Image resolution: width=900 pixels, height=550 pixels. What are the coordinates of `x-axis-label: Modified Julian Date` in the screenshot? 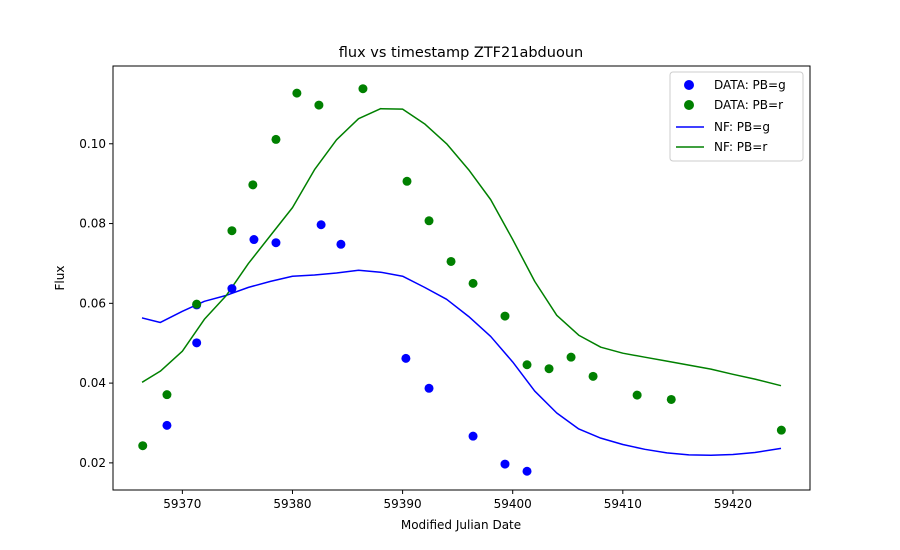 It's located at (461, 525).